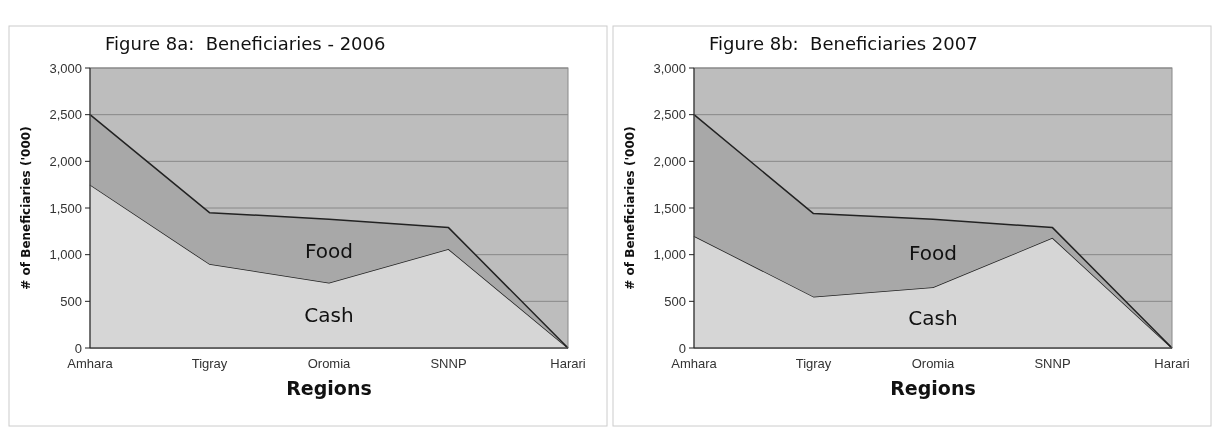 This screenshot has width=1220, height=438. Describe the element at coordinates (843, 43) in the screenshot. I see `chart-title: Figure 8b: Beneficiaries 2007` at that location.